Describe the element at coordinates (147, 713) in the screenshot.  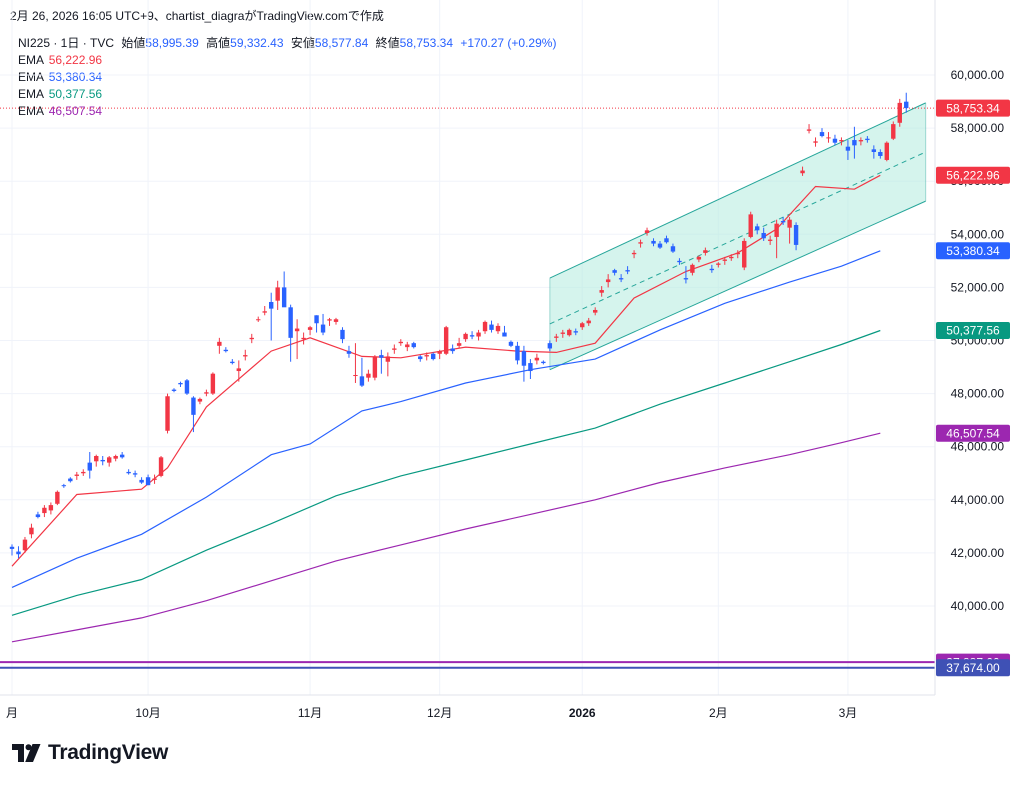
I see `time-tick-label: 10月` at that location.